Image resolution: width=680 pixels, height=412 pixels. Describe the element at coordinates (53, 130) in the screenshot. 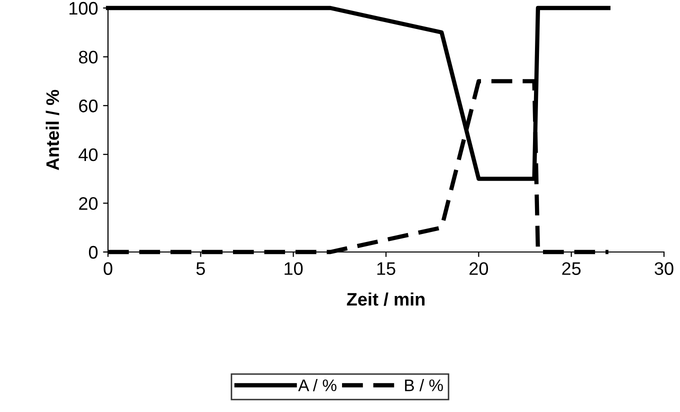

I see `y-axis-title: Anteil / %` at that location.